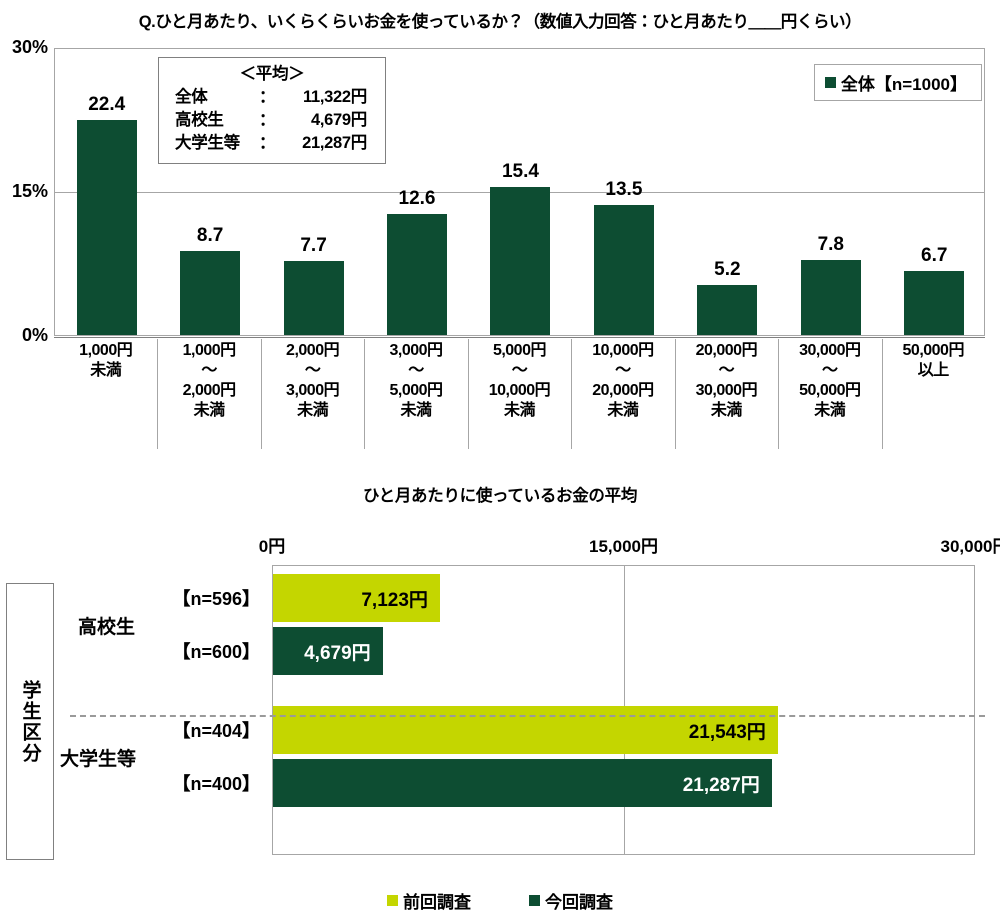 This screenshot has width=1000, height=918. What do you see at coordinates (313, 350) in the screenshot?
I see `category-label-line: 2,000円` at bounding box center [313, 350].